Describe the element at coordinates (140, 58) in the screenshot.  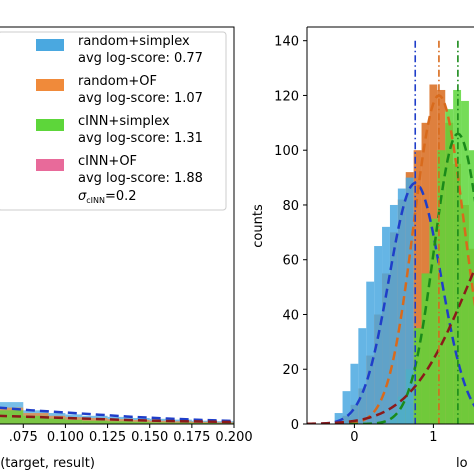
I see `legend-score-0: avg log-score: 0.77` at that location.